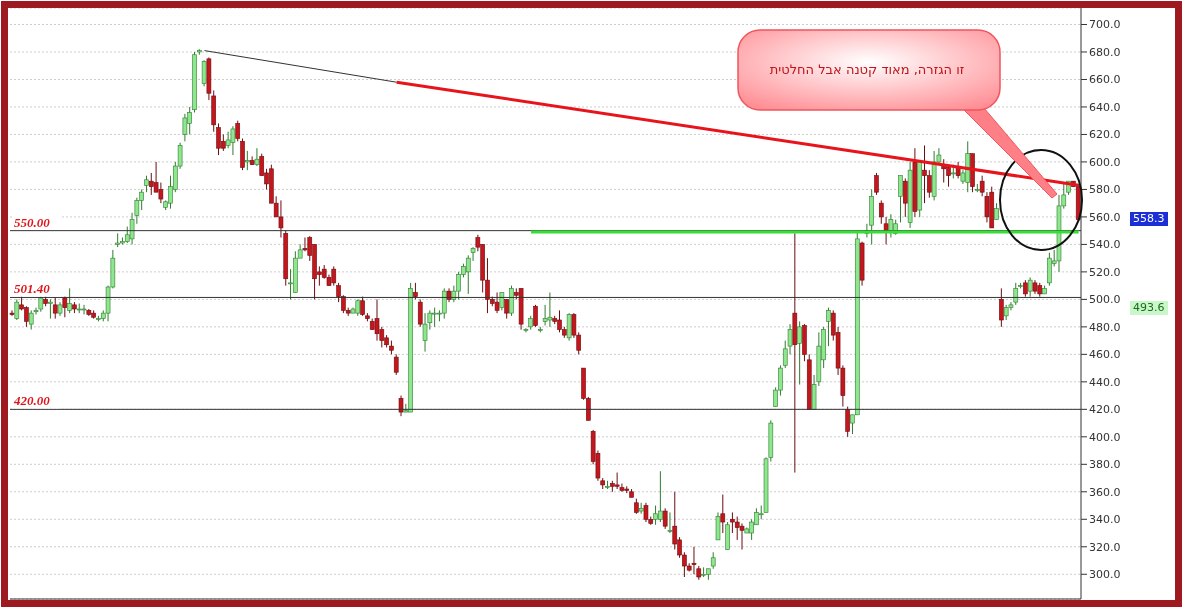  Describe the element at coordinates (1105, 327) in the screenshot. I see `y-tick-label: 480.0` at that location.